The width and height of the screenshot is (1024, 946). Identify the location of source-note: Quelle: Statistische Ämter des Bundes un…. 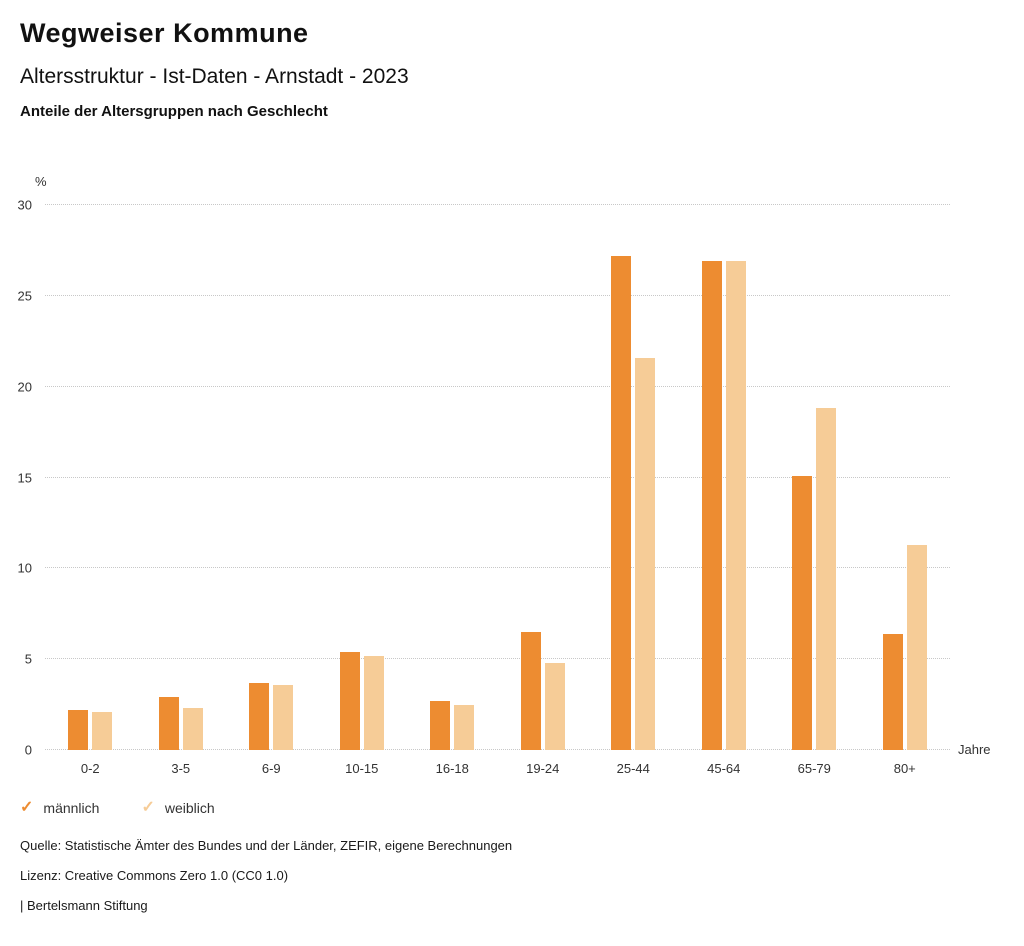
(266, 845).